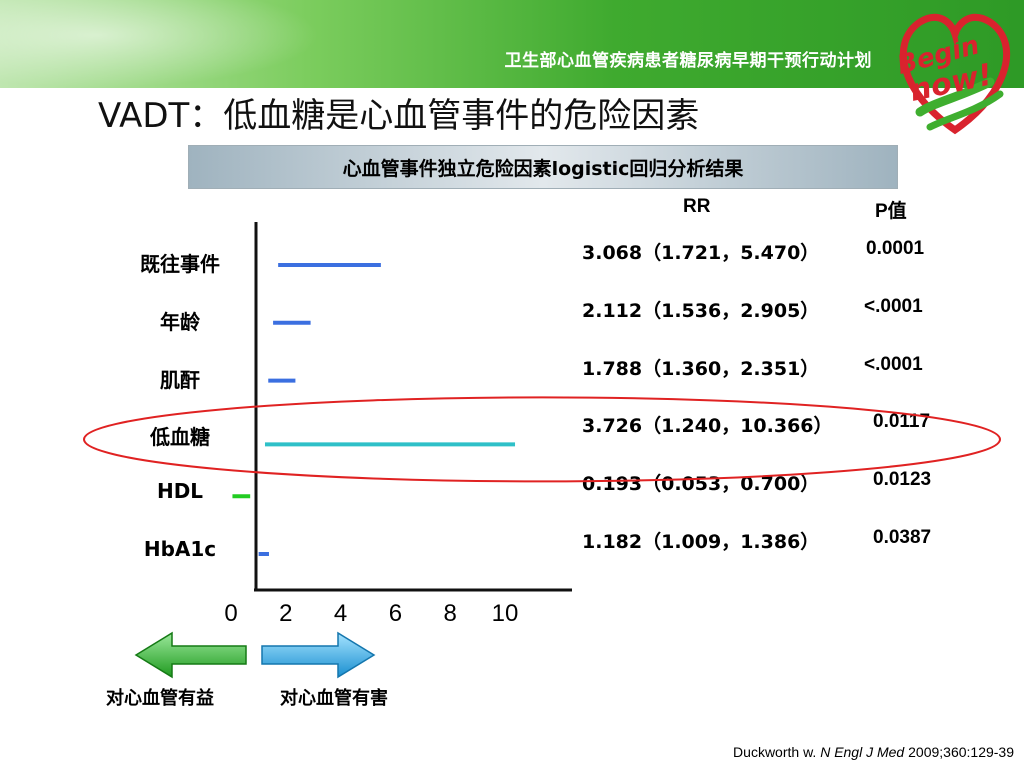 This screenshot has height=768, width=1024. What do you see at coordinates (285, 613) in the screenshot?
I see `x-tick-label: 2` at bounding box center [285, 613].